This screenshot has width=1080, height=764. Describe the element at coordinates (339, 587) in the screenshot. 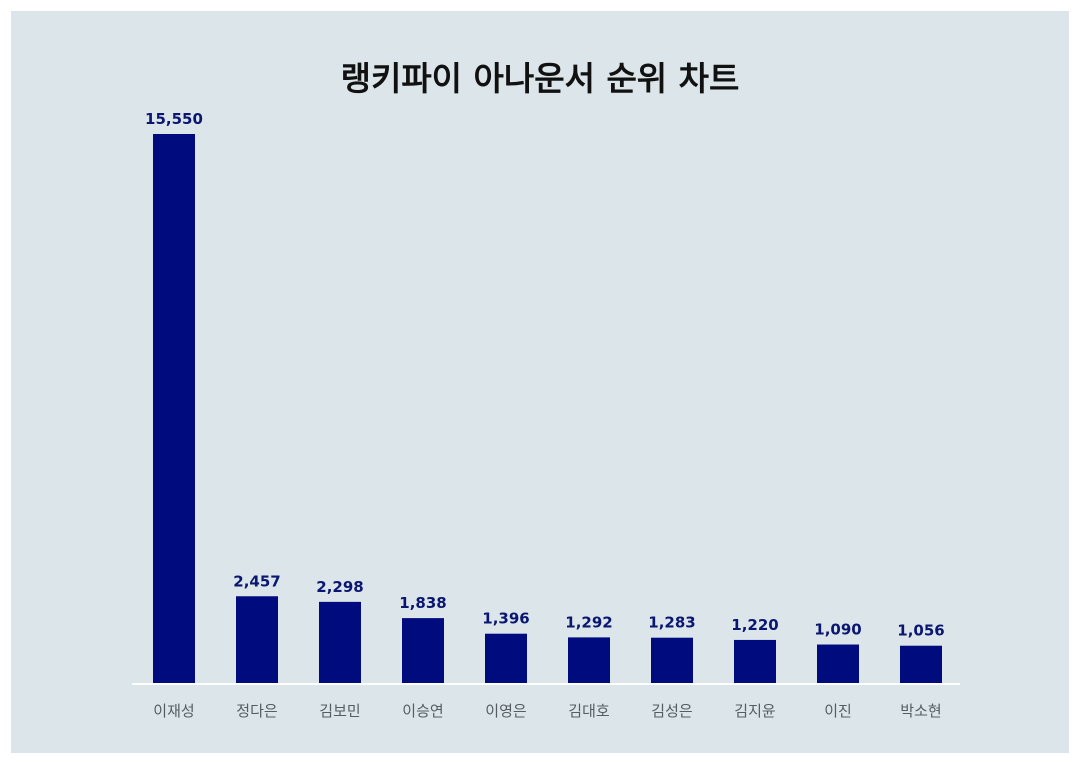

I see `value-label-3: 2,298` at that location.